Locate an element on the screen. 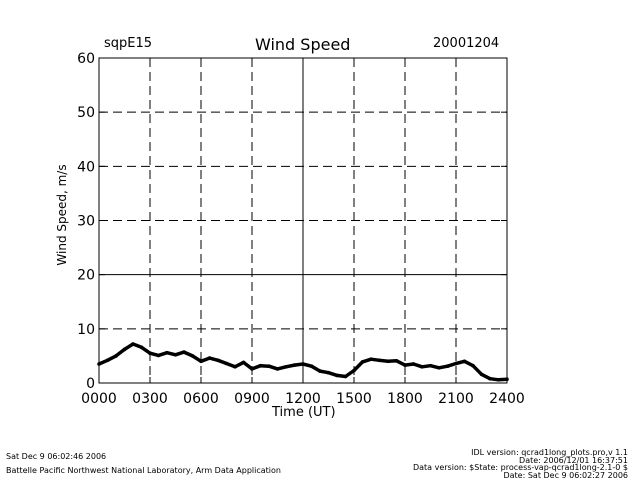 The image size is (640, 480). x-tick-label: 0600 is located at coordinates (201, 399).